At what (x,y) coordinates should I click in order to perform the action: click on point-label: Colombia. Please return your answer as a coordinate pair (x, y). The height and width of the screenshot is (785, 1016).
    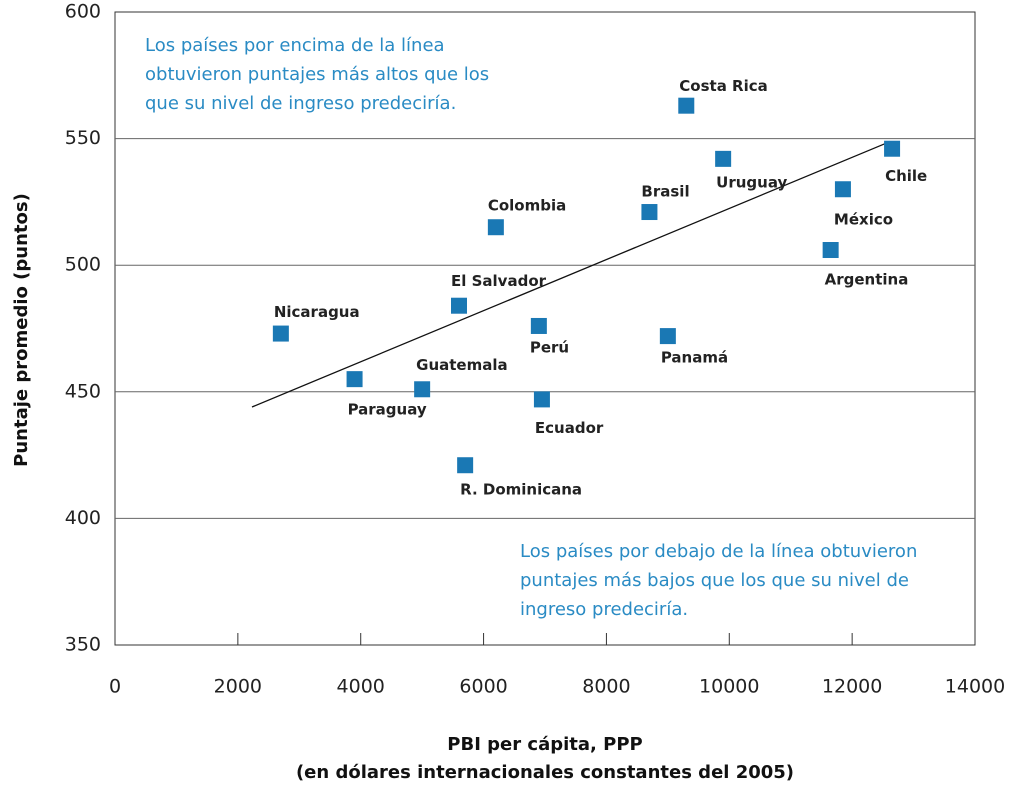
    Looking at the image, I should click on (527, 206).